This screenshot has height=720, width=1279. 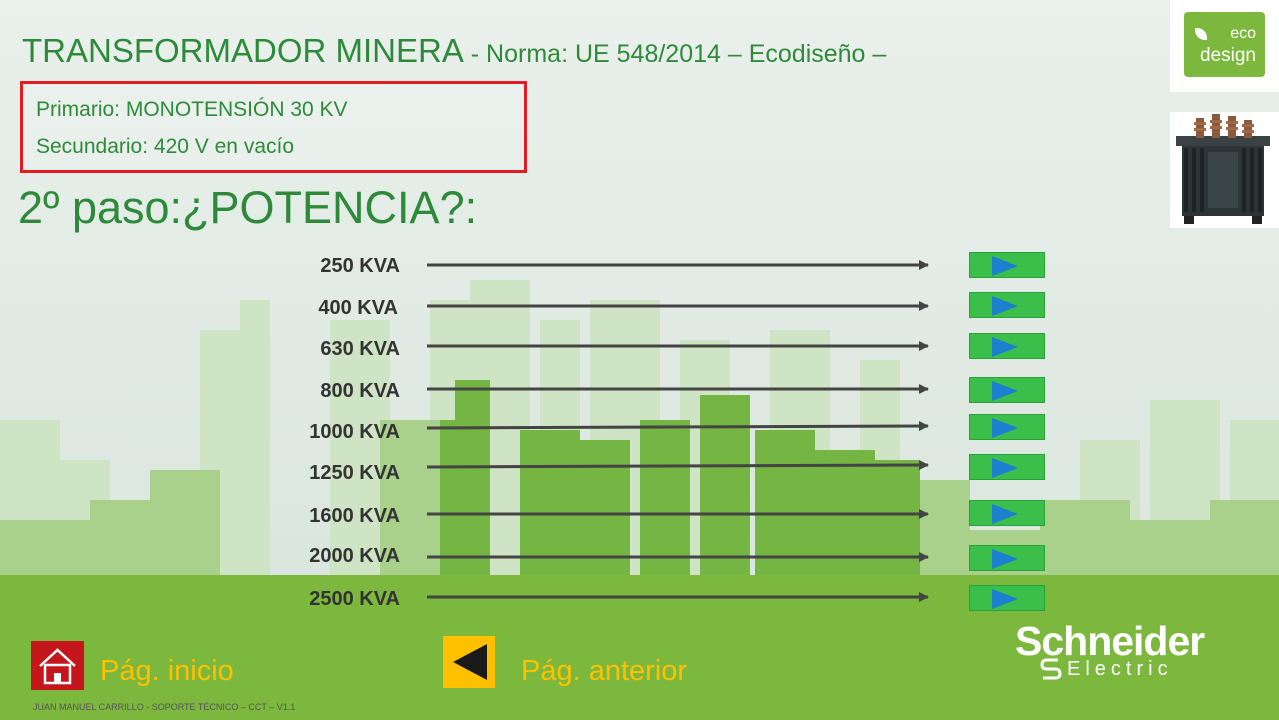 What do you see at coordinates (360, 391) in the screenshot?
I see `power-label-800: 800 KVA` at bounding box center [360, 391].